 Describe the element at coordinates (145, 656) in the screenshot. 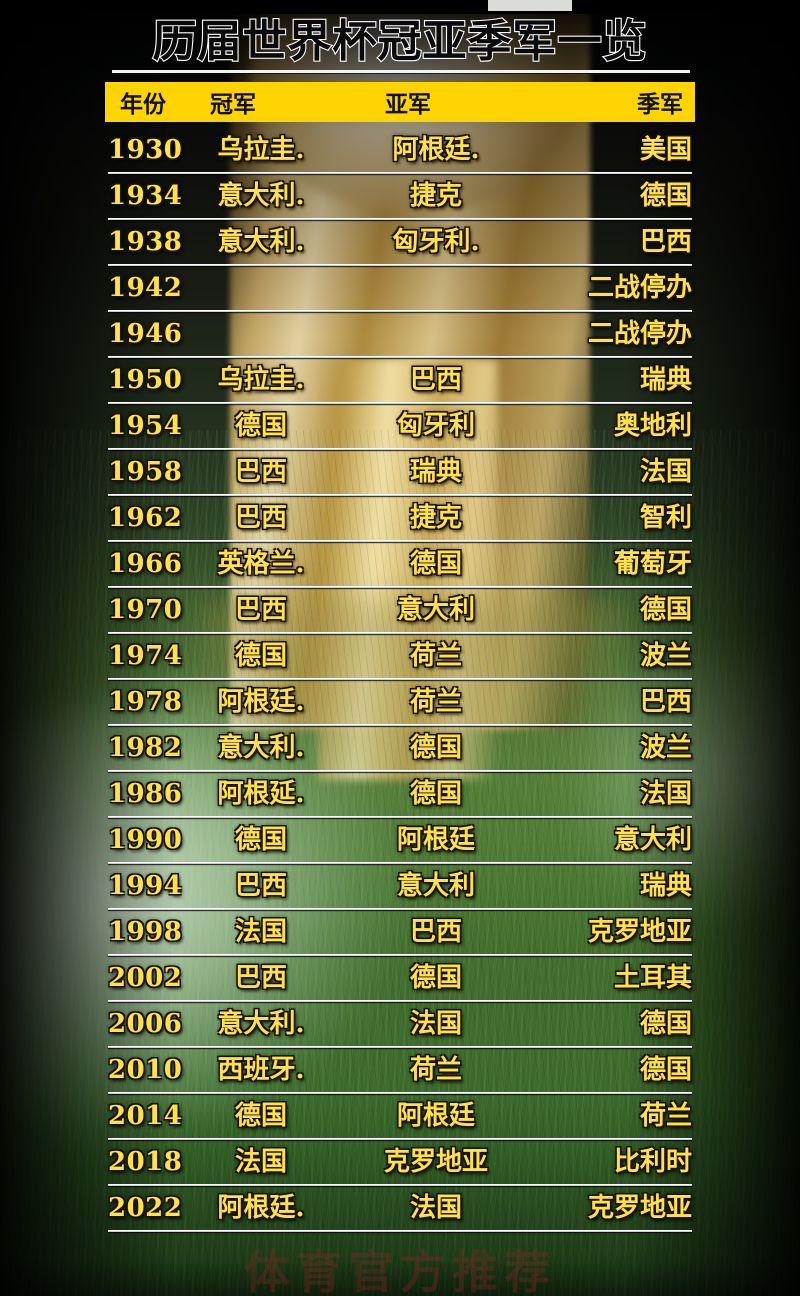

I see `cell-year: 1974` at that location.